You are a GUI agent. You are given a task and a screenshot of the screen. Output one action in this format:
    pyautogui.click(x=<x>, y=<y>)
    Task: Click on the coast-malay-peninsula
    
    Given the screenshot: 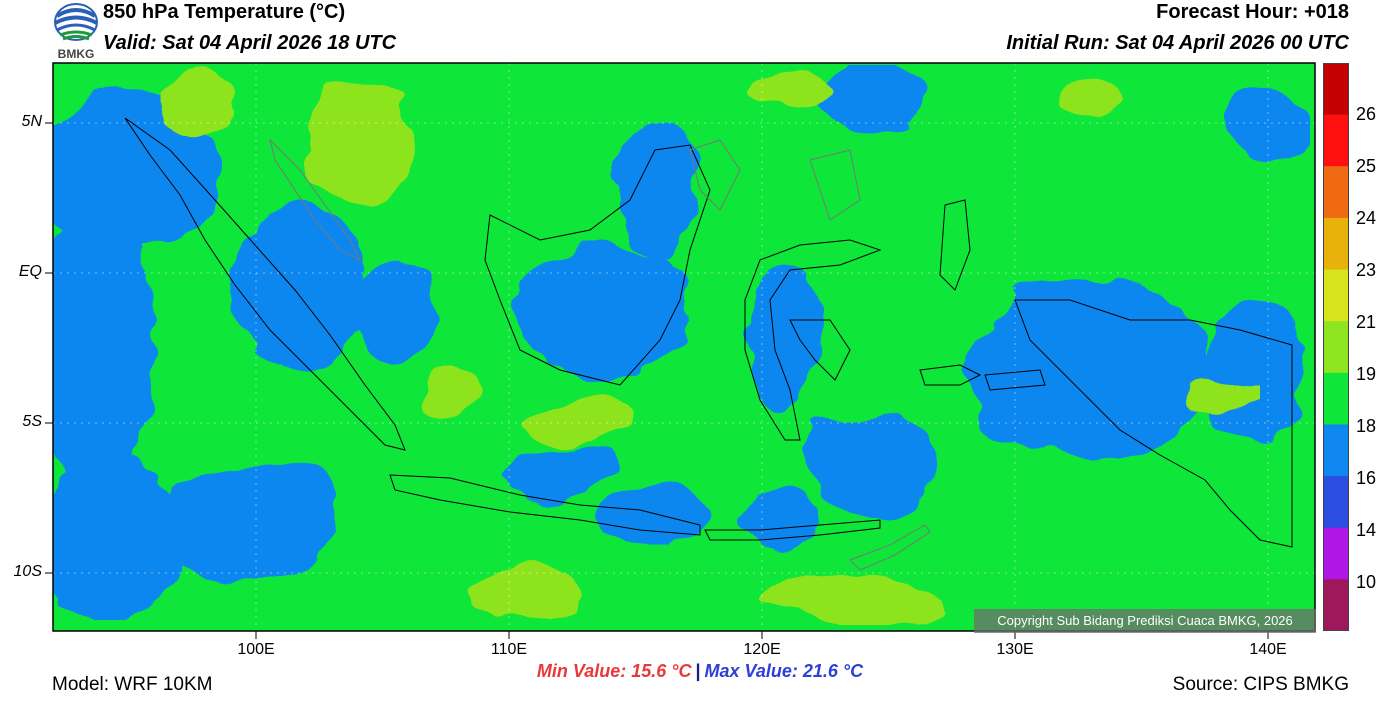 What is the action you would take?
    pyautogui.click(x=315, y=200)
    